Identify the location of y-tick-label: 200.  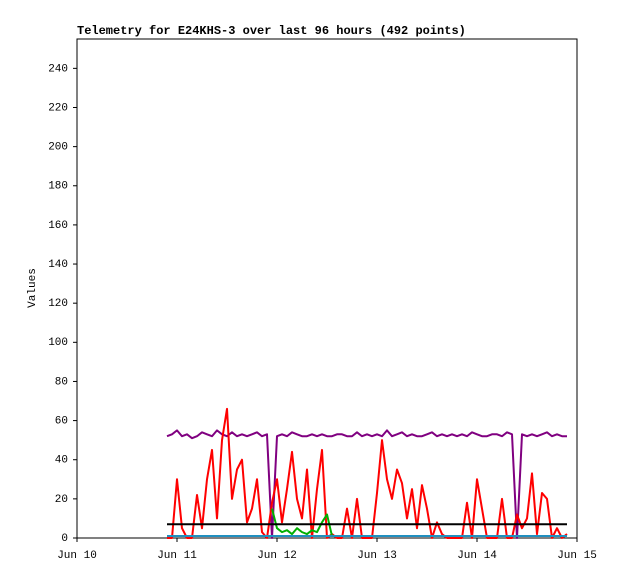
(58, 148).